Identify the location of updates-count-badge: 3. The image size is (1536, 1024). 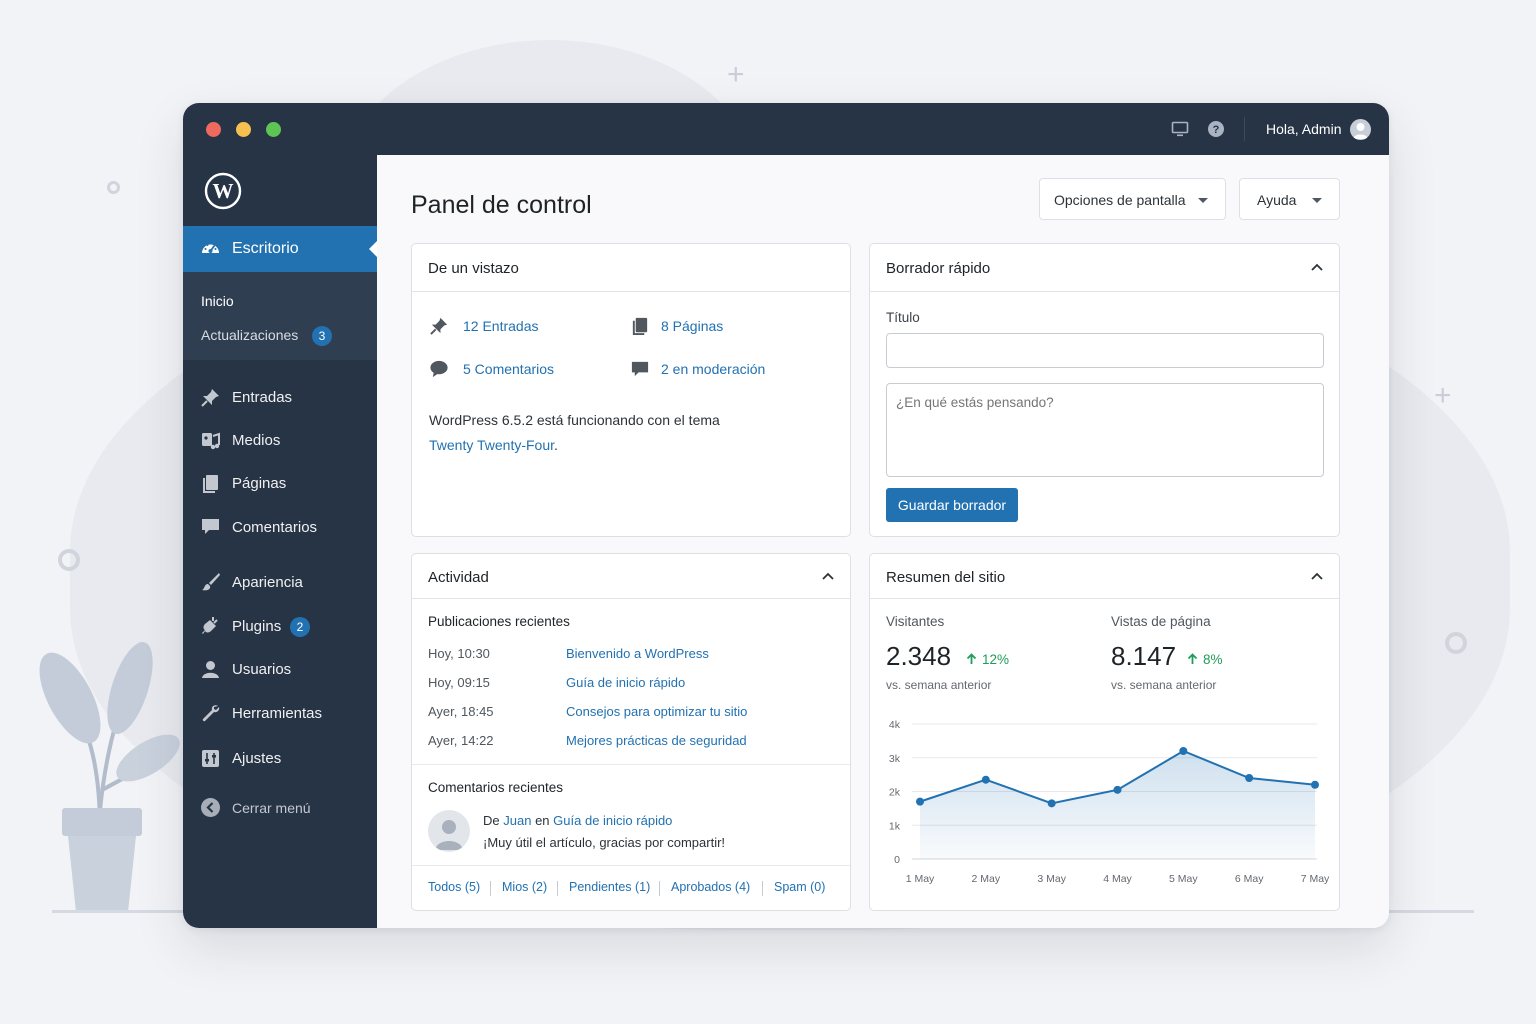
(322, 336).